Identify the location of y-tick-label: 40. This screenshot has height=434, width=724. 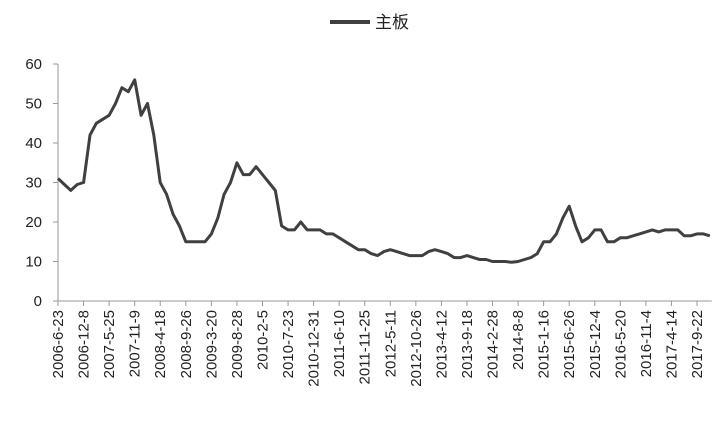
(33, 143).